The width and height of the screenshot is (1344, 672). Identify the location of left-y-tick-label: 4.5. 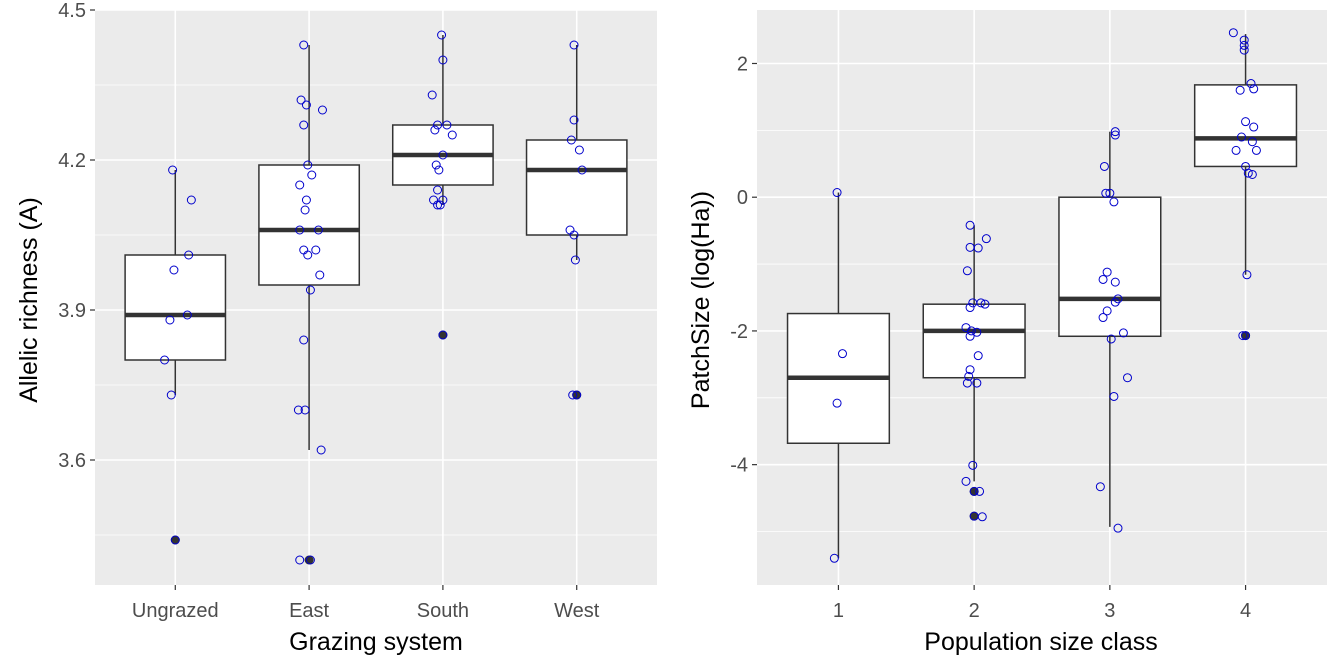
(72, 11).